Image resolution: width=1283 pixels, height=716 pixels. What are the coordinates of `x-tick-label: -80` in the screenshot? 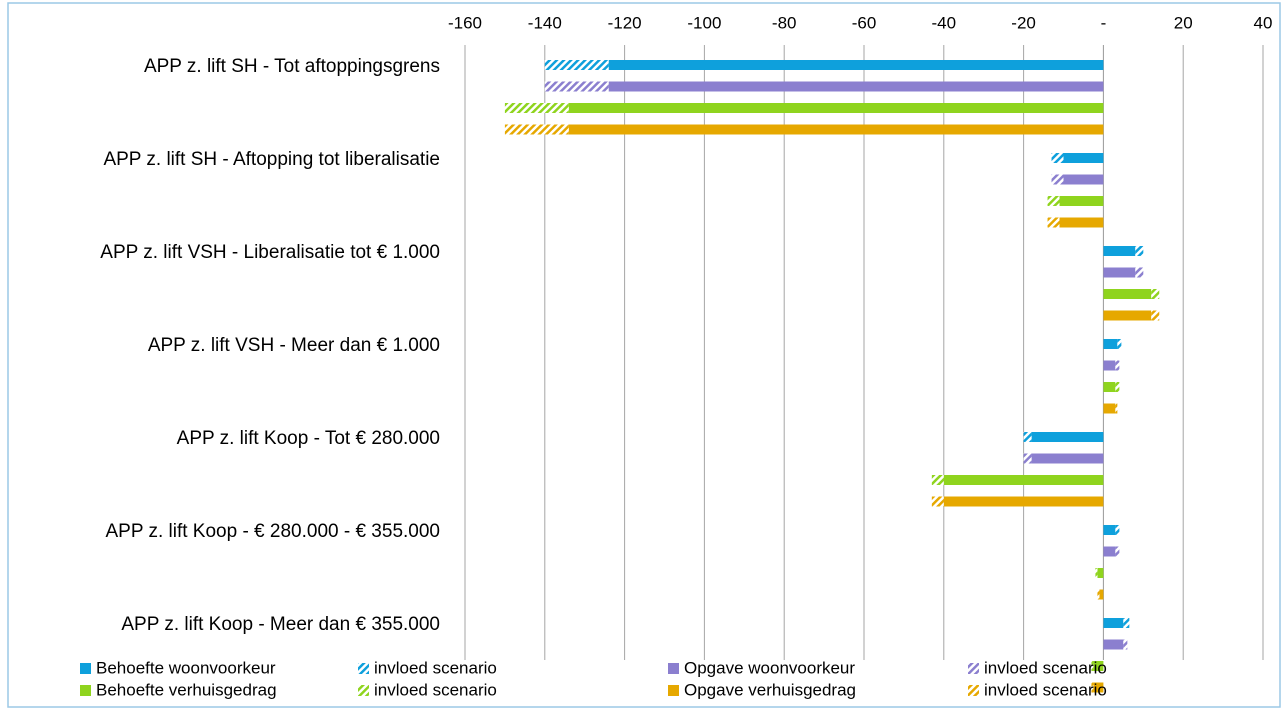 It's located at (784, 22).